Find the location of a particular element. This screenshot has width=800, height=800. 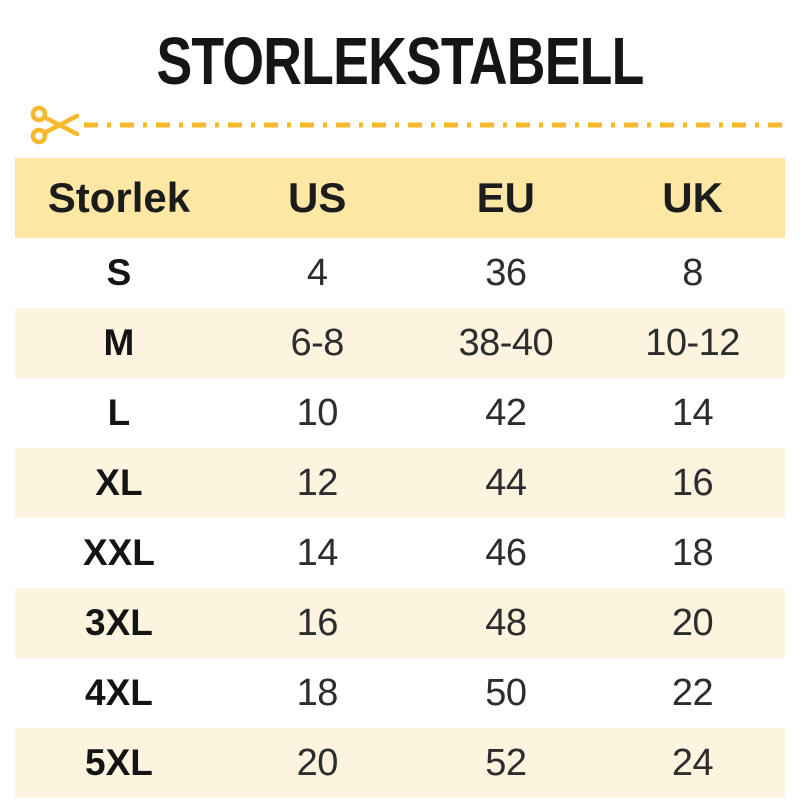

table-row: M 6-8 38-40 10-12 is located at coordinates (400, 343).